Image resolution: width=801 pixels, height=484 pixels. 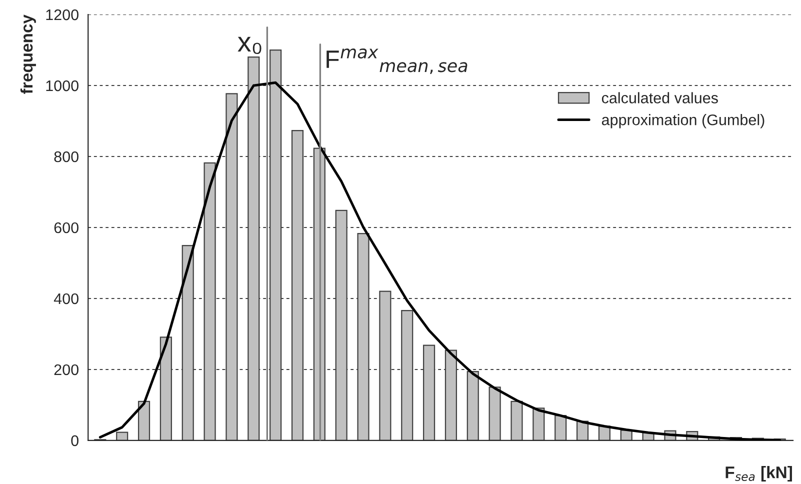 What do you see at coordinates (62, 14) in the screenshot?
I see `y-tick-label: 1200` at bounding box center [62, 14].